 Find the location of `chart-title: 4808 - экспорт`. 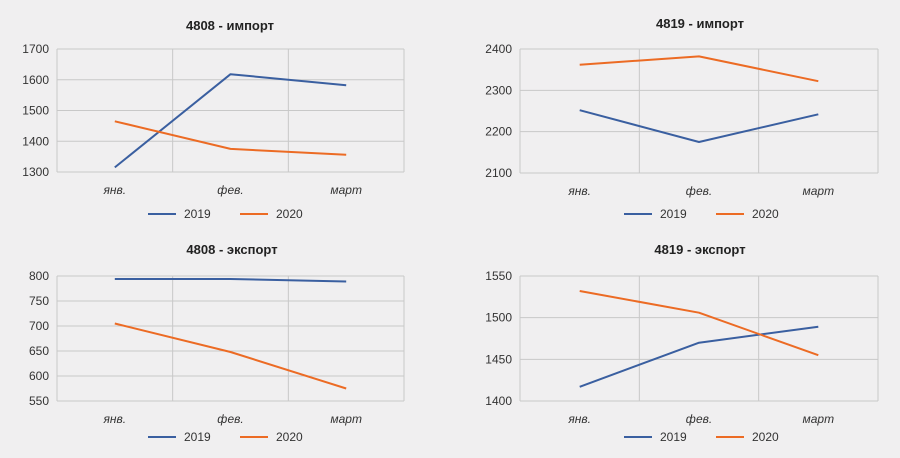

chart-title: 4808 - экспорт is located at coordinates (231, 249).